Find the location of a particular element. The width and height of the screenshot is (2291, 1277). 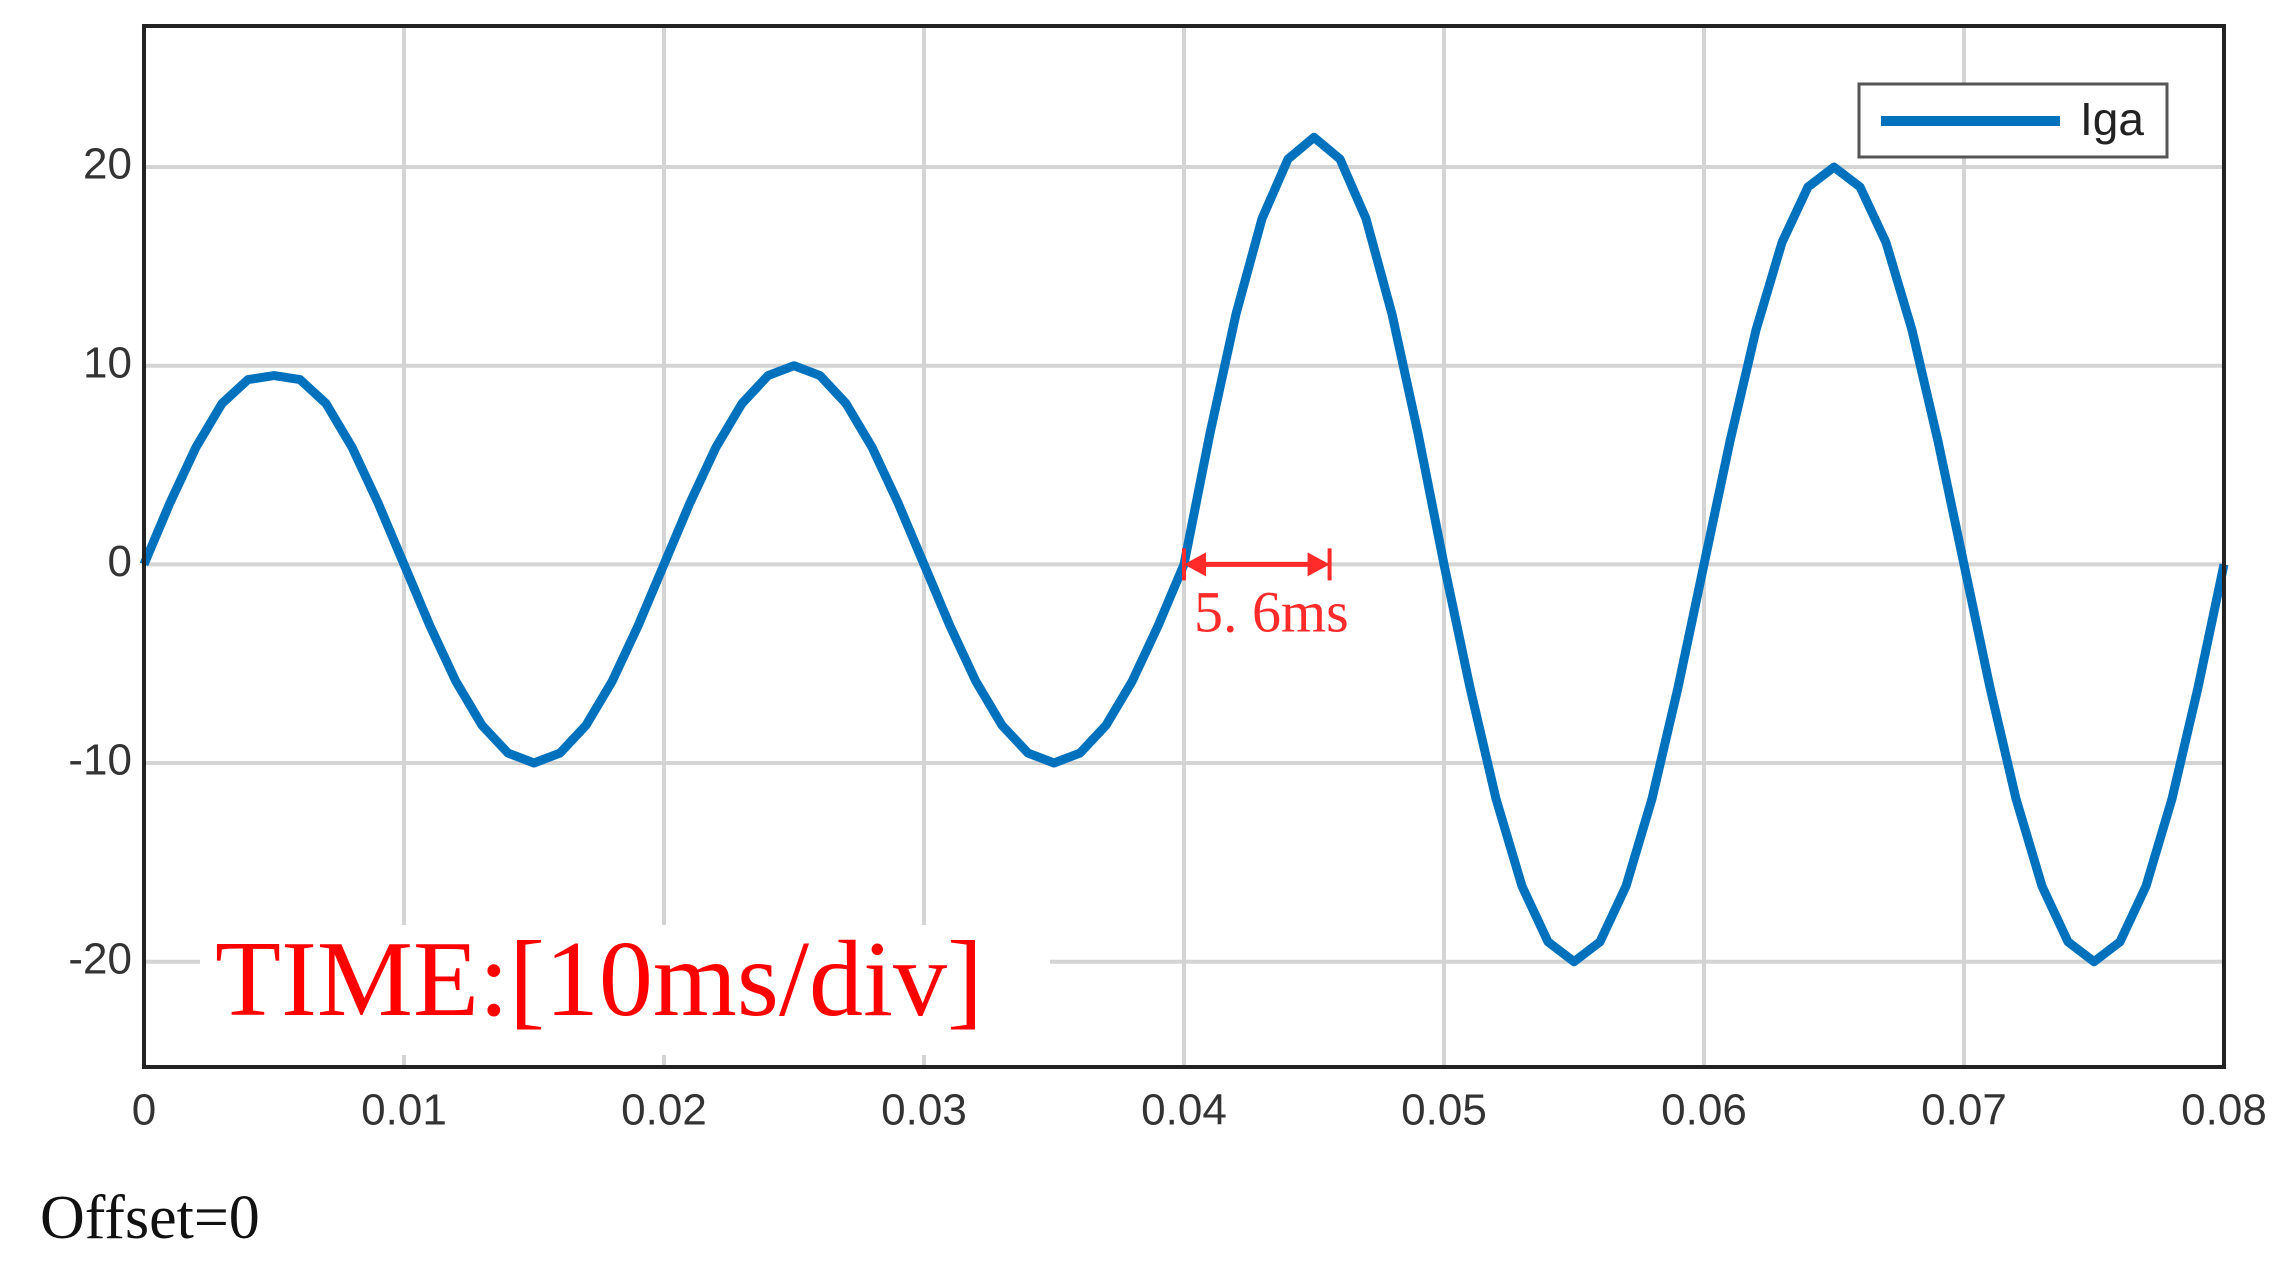

annotation: TIME:[10ms/div] is located at coordinates (599, 979).